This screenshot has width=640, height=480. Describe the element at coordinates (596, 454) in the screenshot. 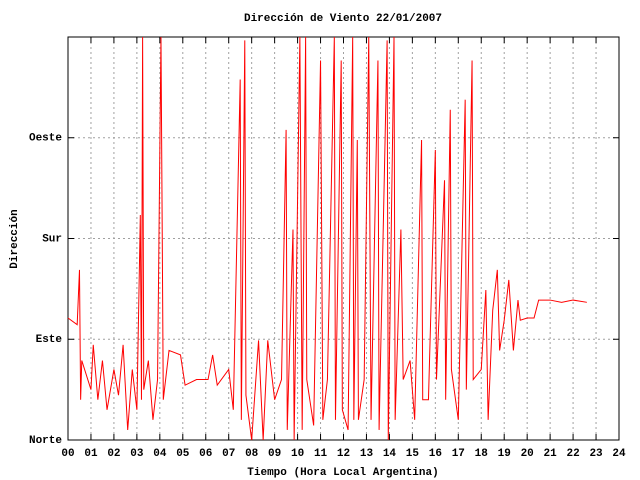

I see `x-tick-label: 23` at that location.